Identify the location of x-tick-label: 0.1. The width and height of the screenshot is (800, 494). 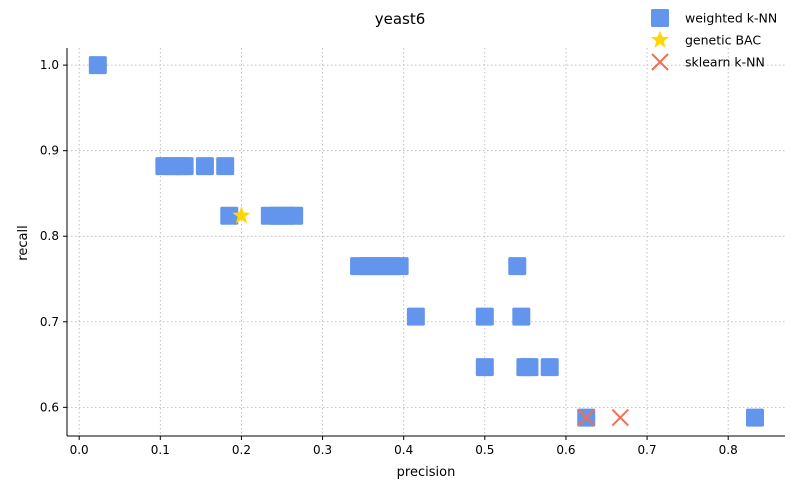
(160, 450).